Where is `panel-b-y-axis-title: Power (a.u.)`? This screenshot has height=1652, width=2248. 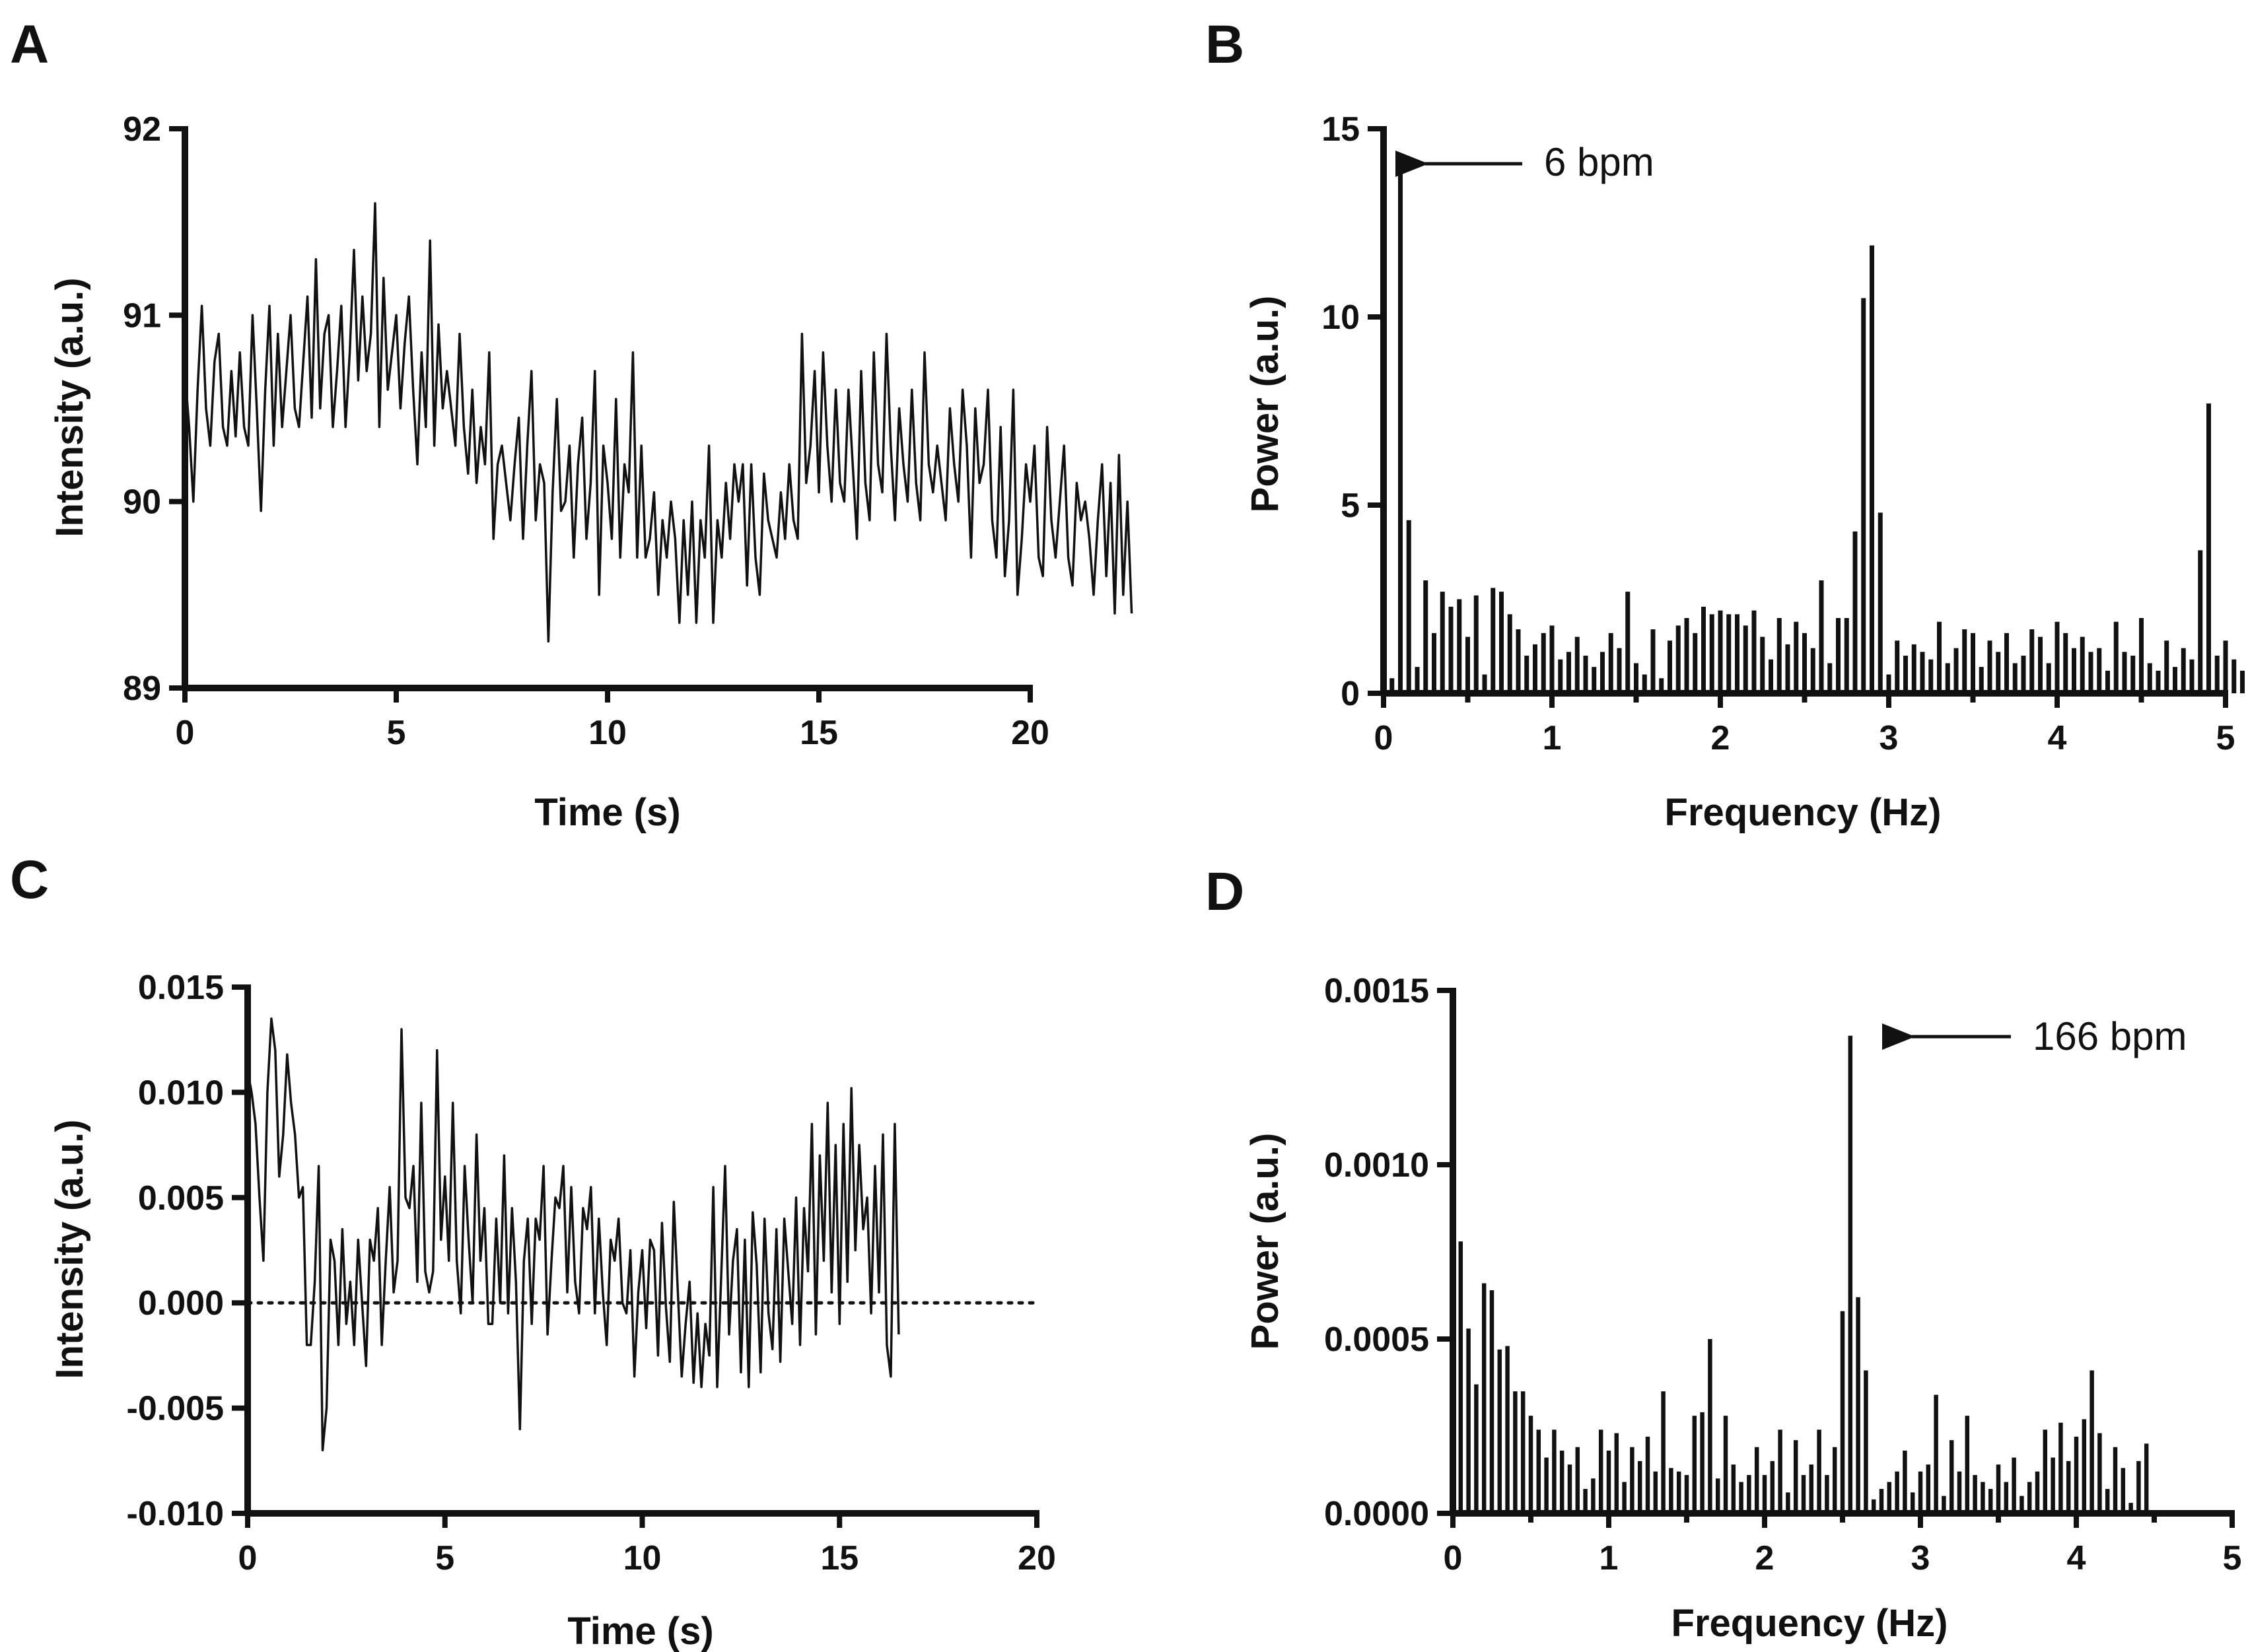
panel-b-y-axis-title: Power (a.u.) is located at coordinates (1265, 404).